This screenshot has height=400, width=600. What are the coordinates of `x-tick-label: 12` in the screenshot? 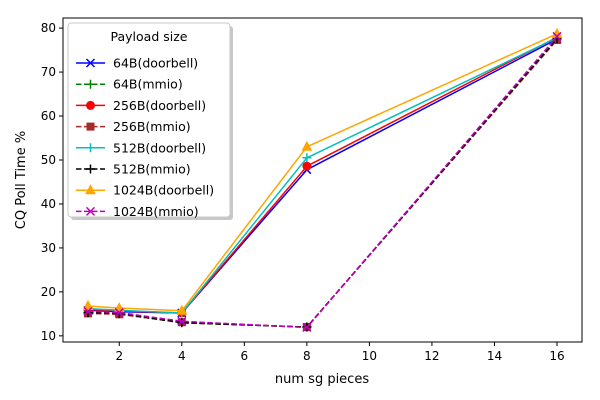 It's located at (431, 356).